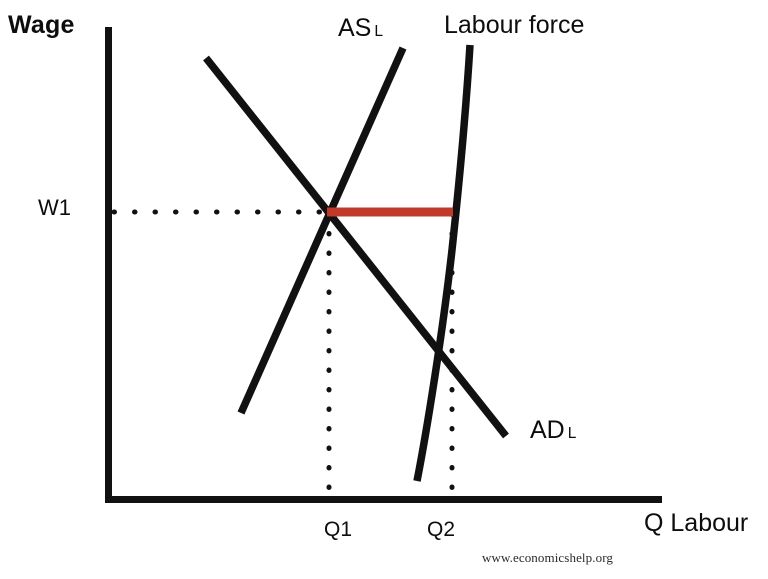 The height and width of the screenshot is (579, 768). I want to click on as-curve-label-subscript: L, so click(378, 31).